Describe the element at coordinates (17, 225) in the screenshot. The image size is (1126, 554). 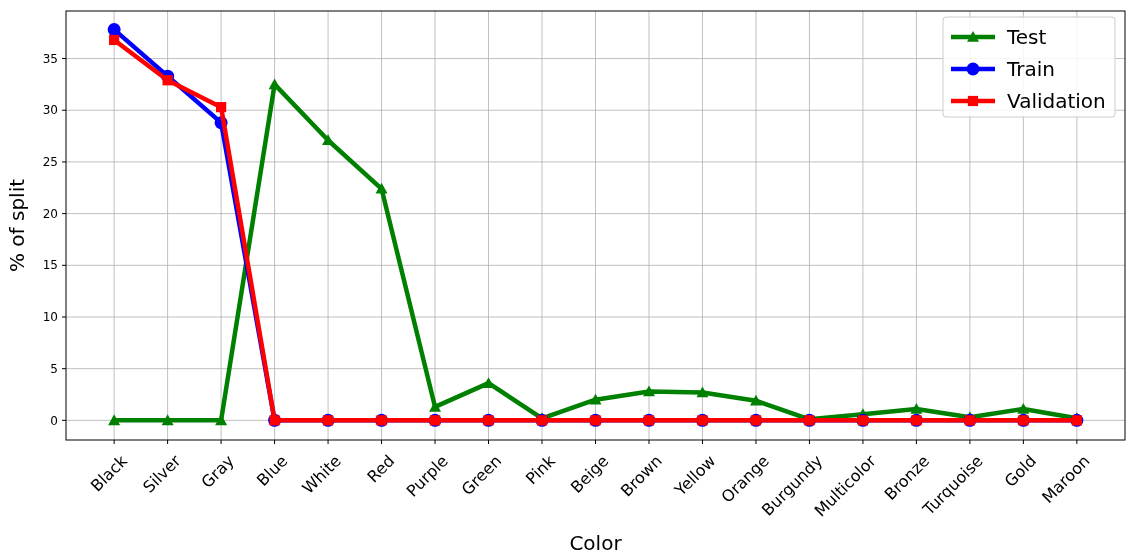
I see `y-axis-title: % of split` at that location.